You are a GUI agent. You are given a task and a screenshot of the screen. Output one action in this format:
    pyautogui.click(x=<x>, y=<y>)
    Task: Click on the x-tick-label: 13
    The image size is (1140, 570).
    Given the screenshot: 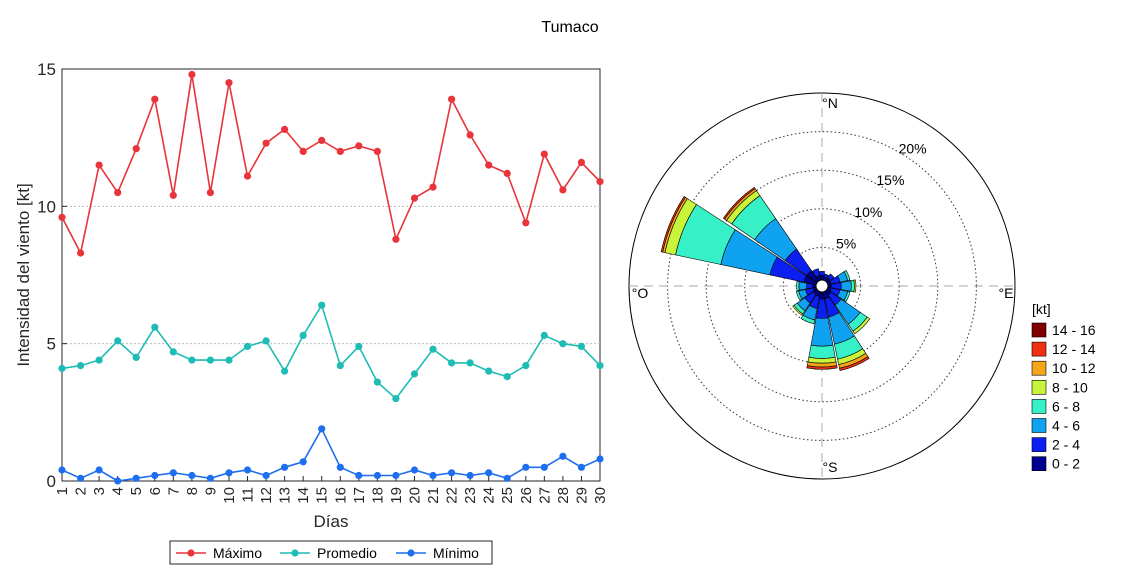 What is the action you would take?
    pyautogui.click(x=285, y=495)
    